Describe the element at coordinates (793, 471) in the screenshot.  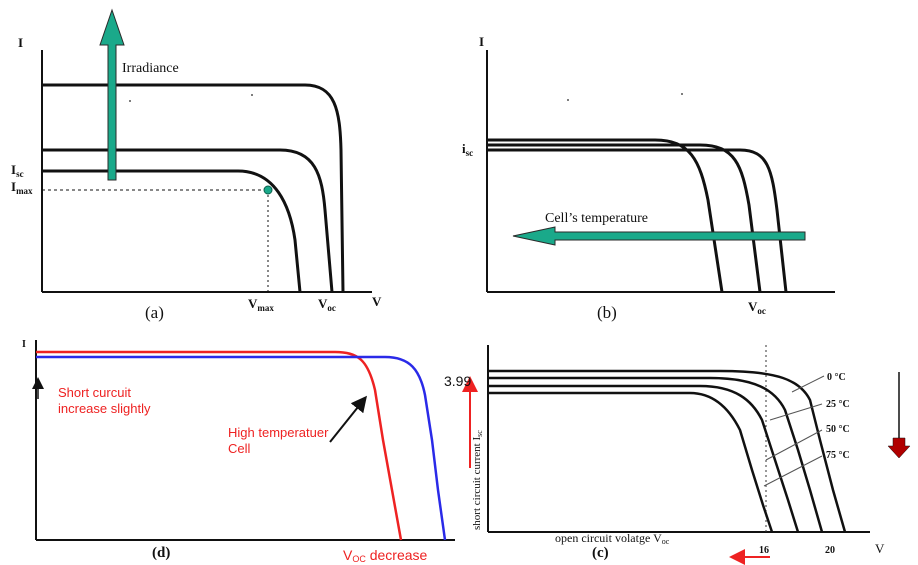
I see `leader-75c` at that location.